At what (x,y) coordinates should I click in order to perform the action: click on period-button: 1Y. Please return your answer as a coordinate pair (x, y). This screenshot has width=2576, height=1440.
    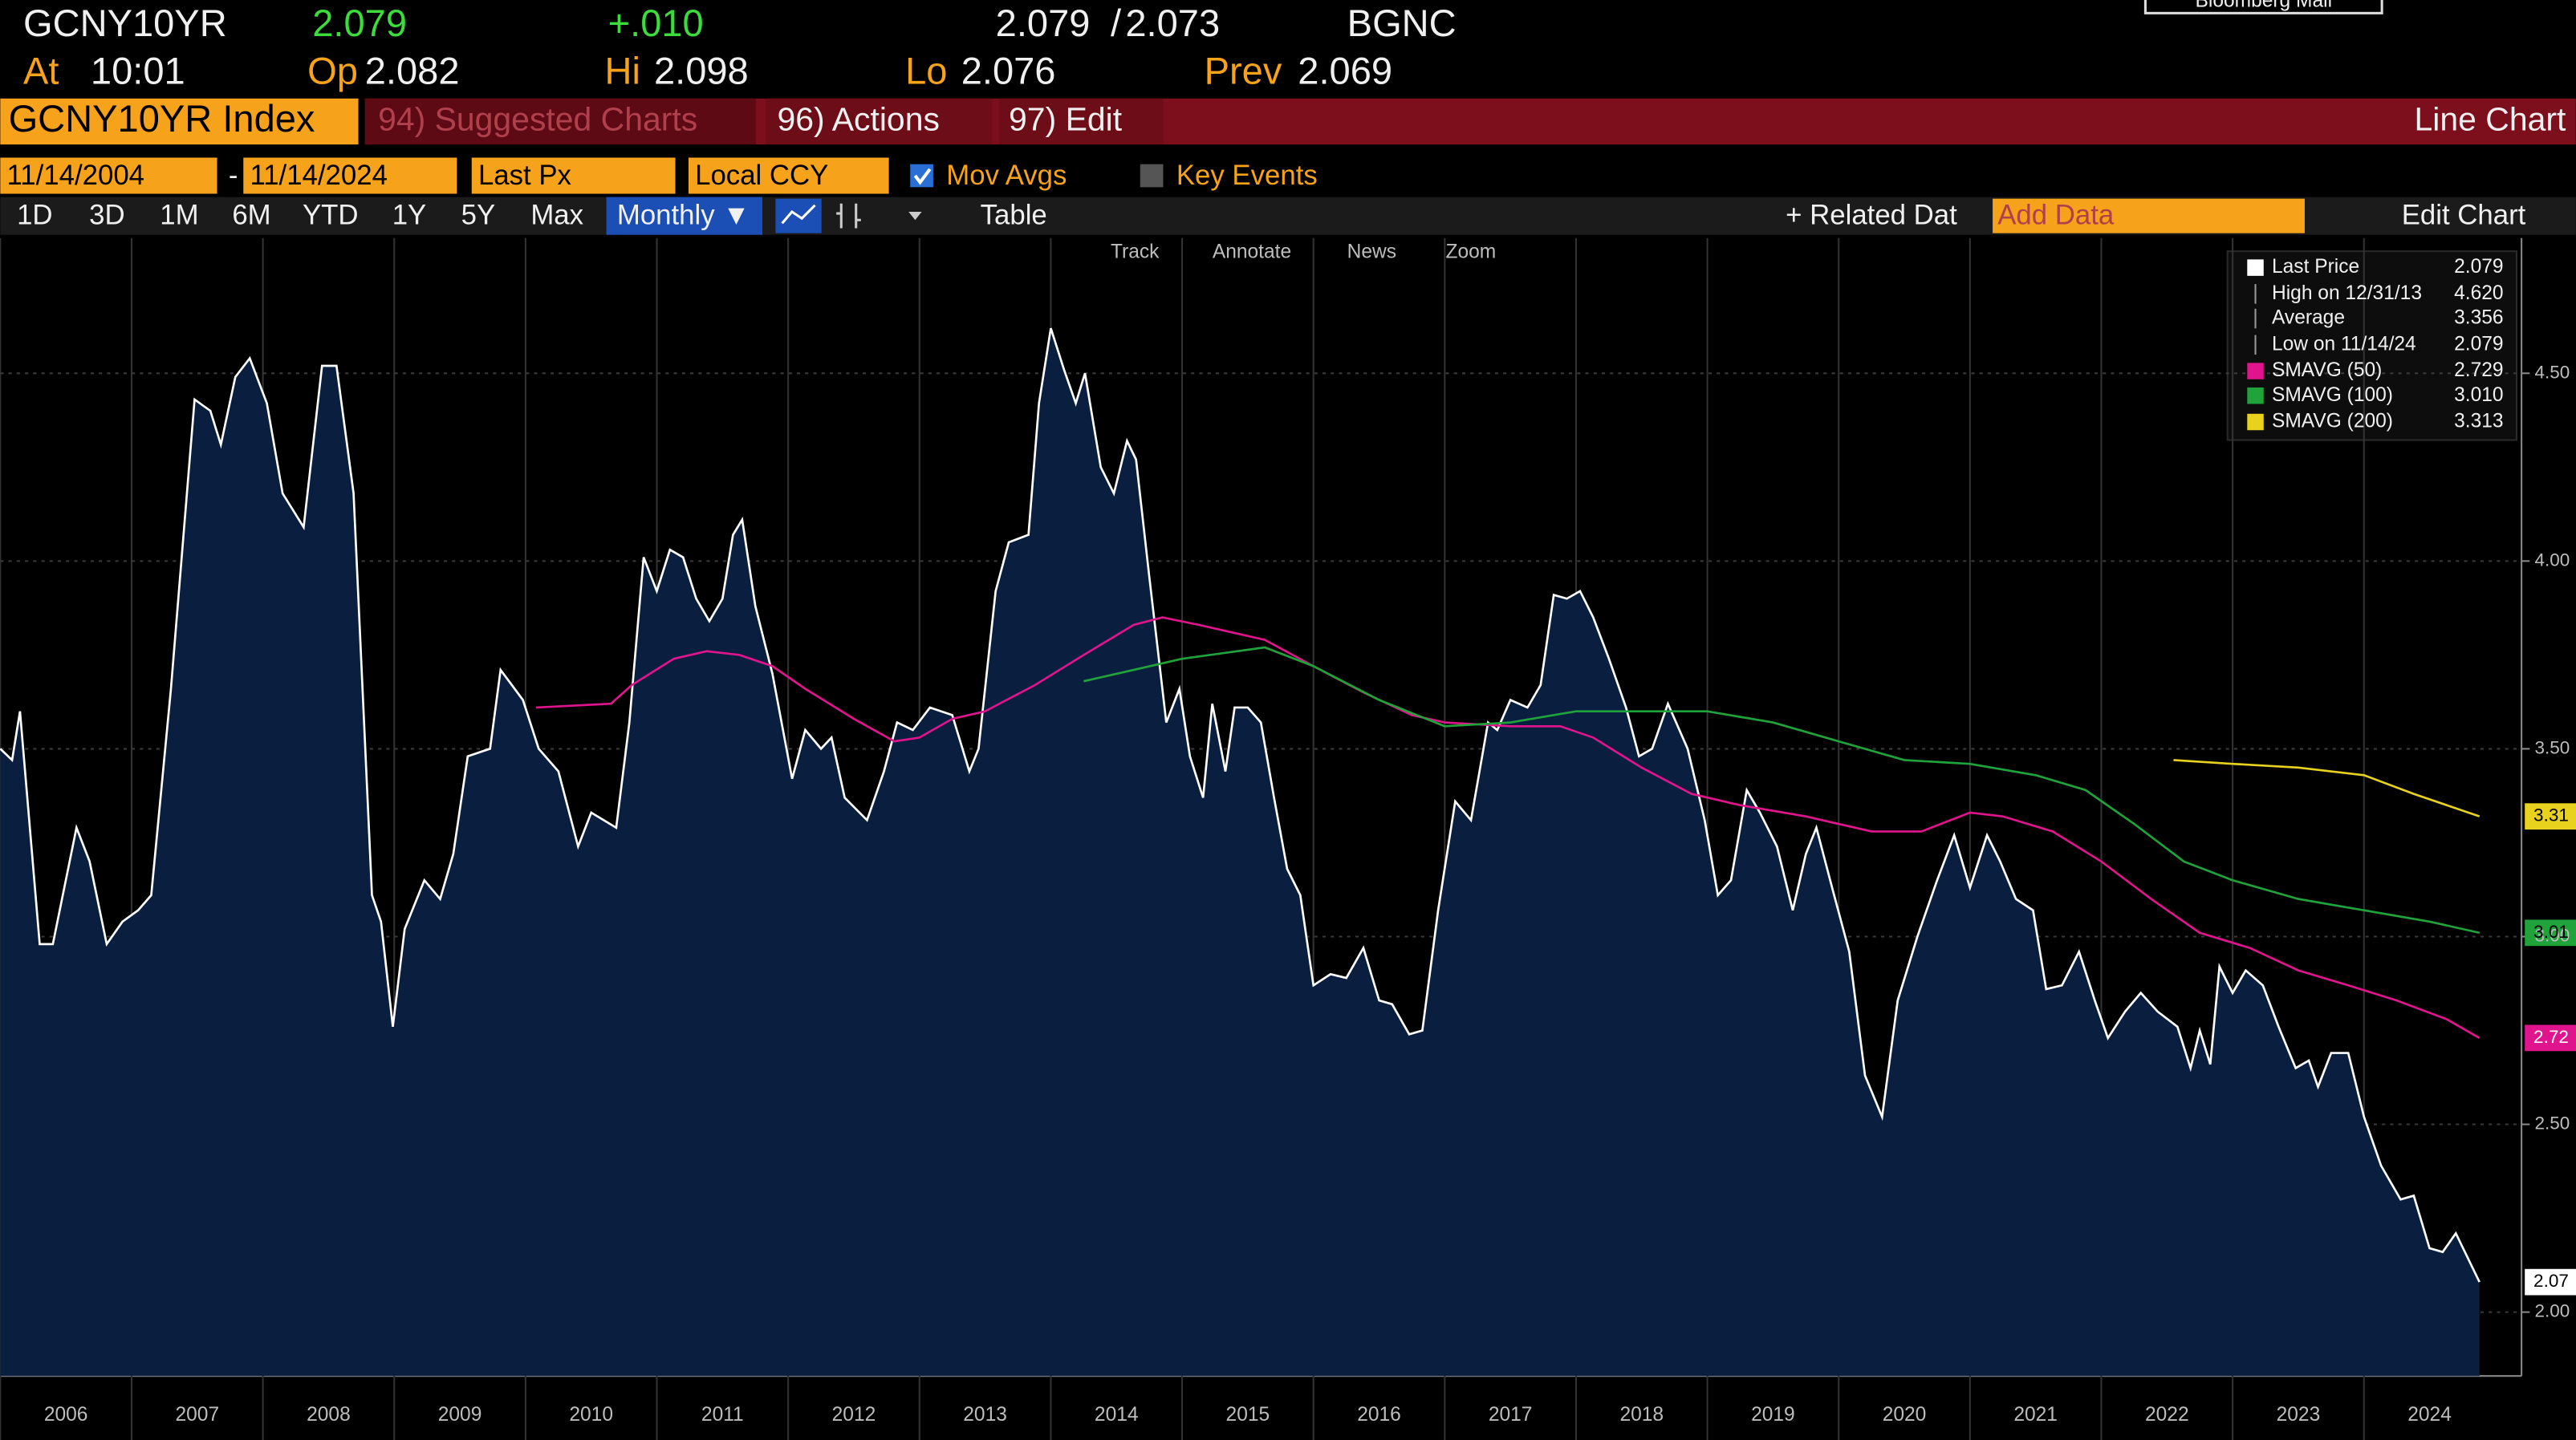
    Looking at the image, I should click on (410, 215).